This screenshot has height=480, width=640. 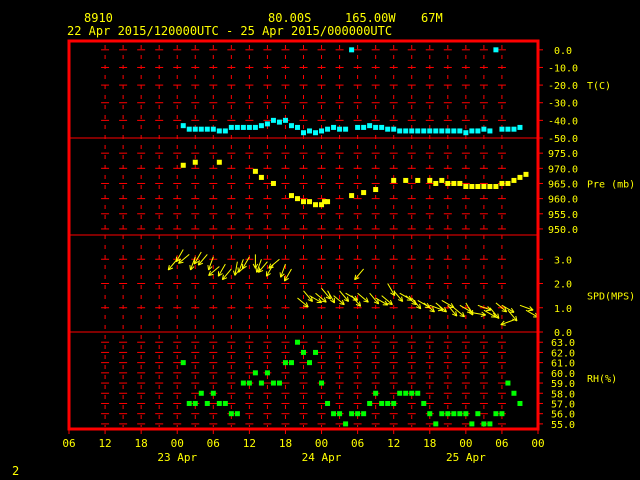 What do you see at coordinates (285, 443) in the screenshot?
I see `x-tick-label: 18` at bounding box center [285, 443].